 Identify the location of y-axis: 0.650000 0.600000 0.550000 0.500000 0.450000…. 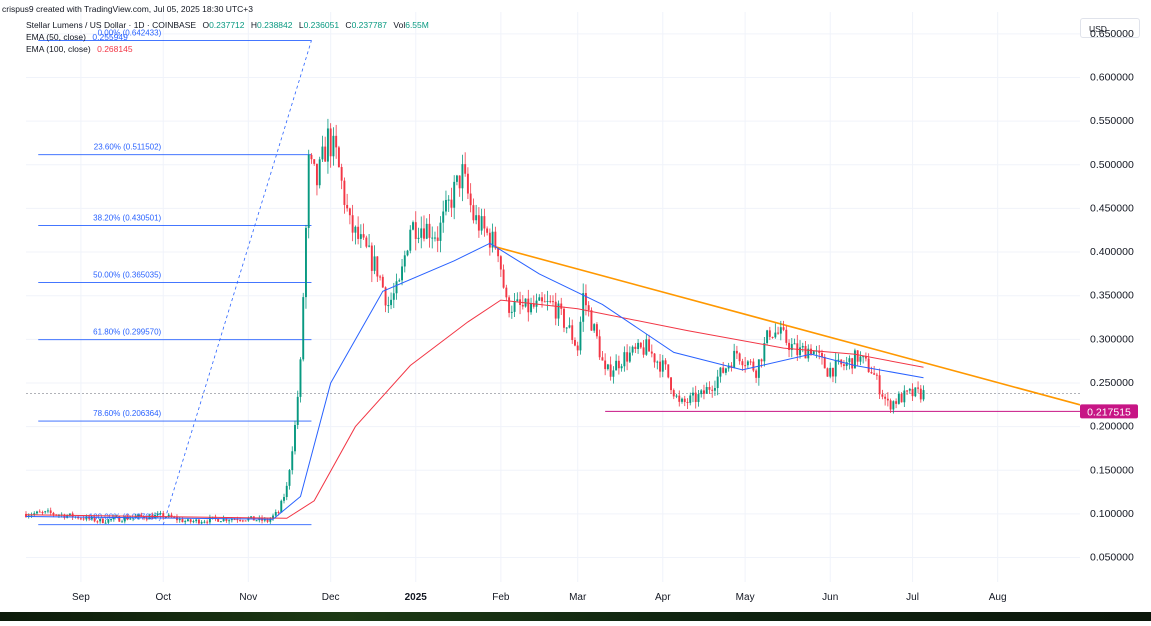
(1112, 296).